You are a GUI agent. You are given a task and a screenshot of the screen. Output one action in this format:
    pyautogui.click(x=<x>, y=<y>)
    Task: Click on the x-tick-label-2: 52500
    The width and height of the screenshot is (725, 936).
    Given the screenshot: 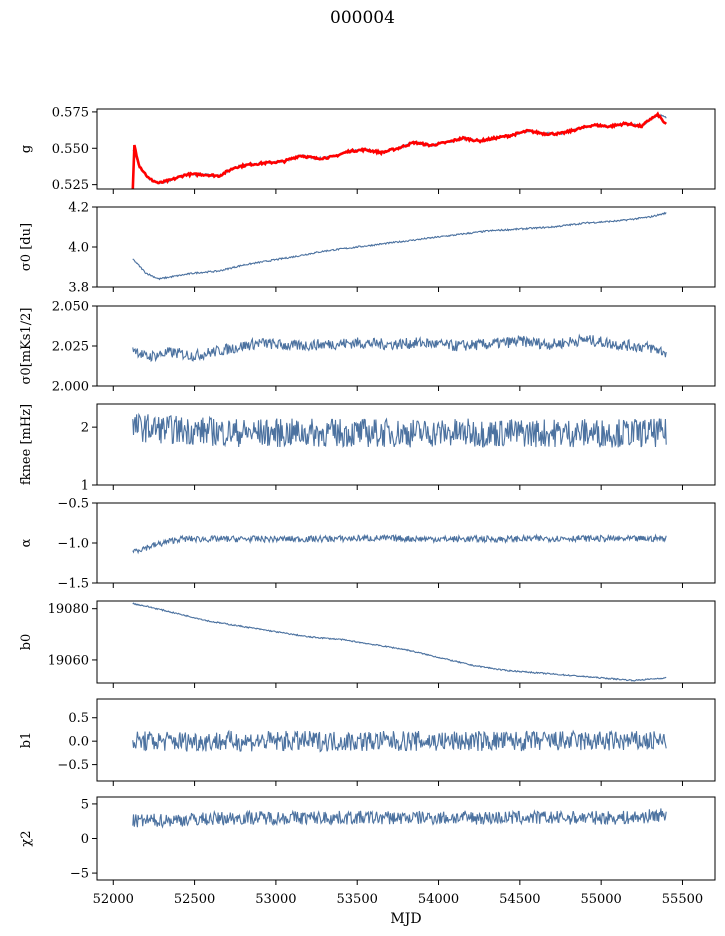 What is the action you would take?
    pyautogui.click(x=194, y=899)
    